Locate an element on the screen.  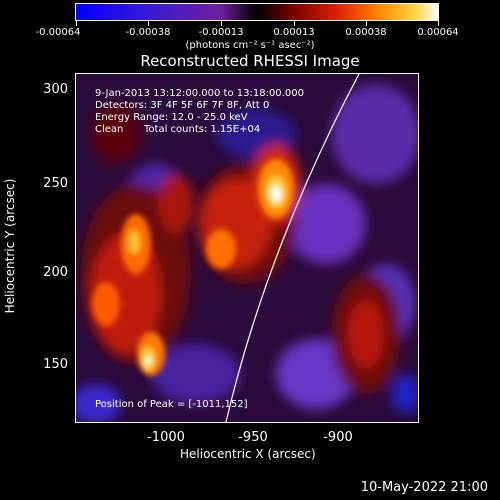
plot-title: Reconstructed RHESSI Image is located at coordinates (250, 61).